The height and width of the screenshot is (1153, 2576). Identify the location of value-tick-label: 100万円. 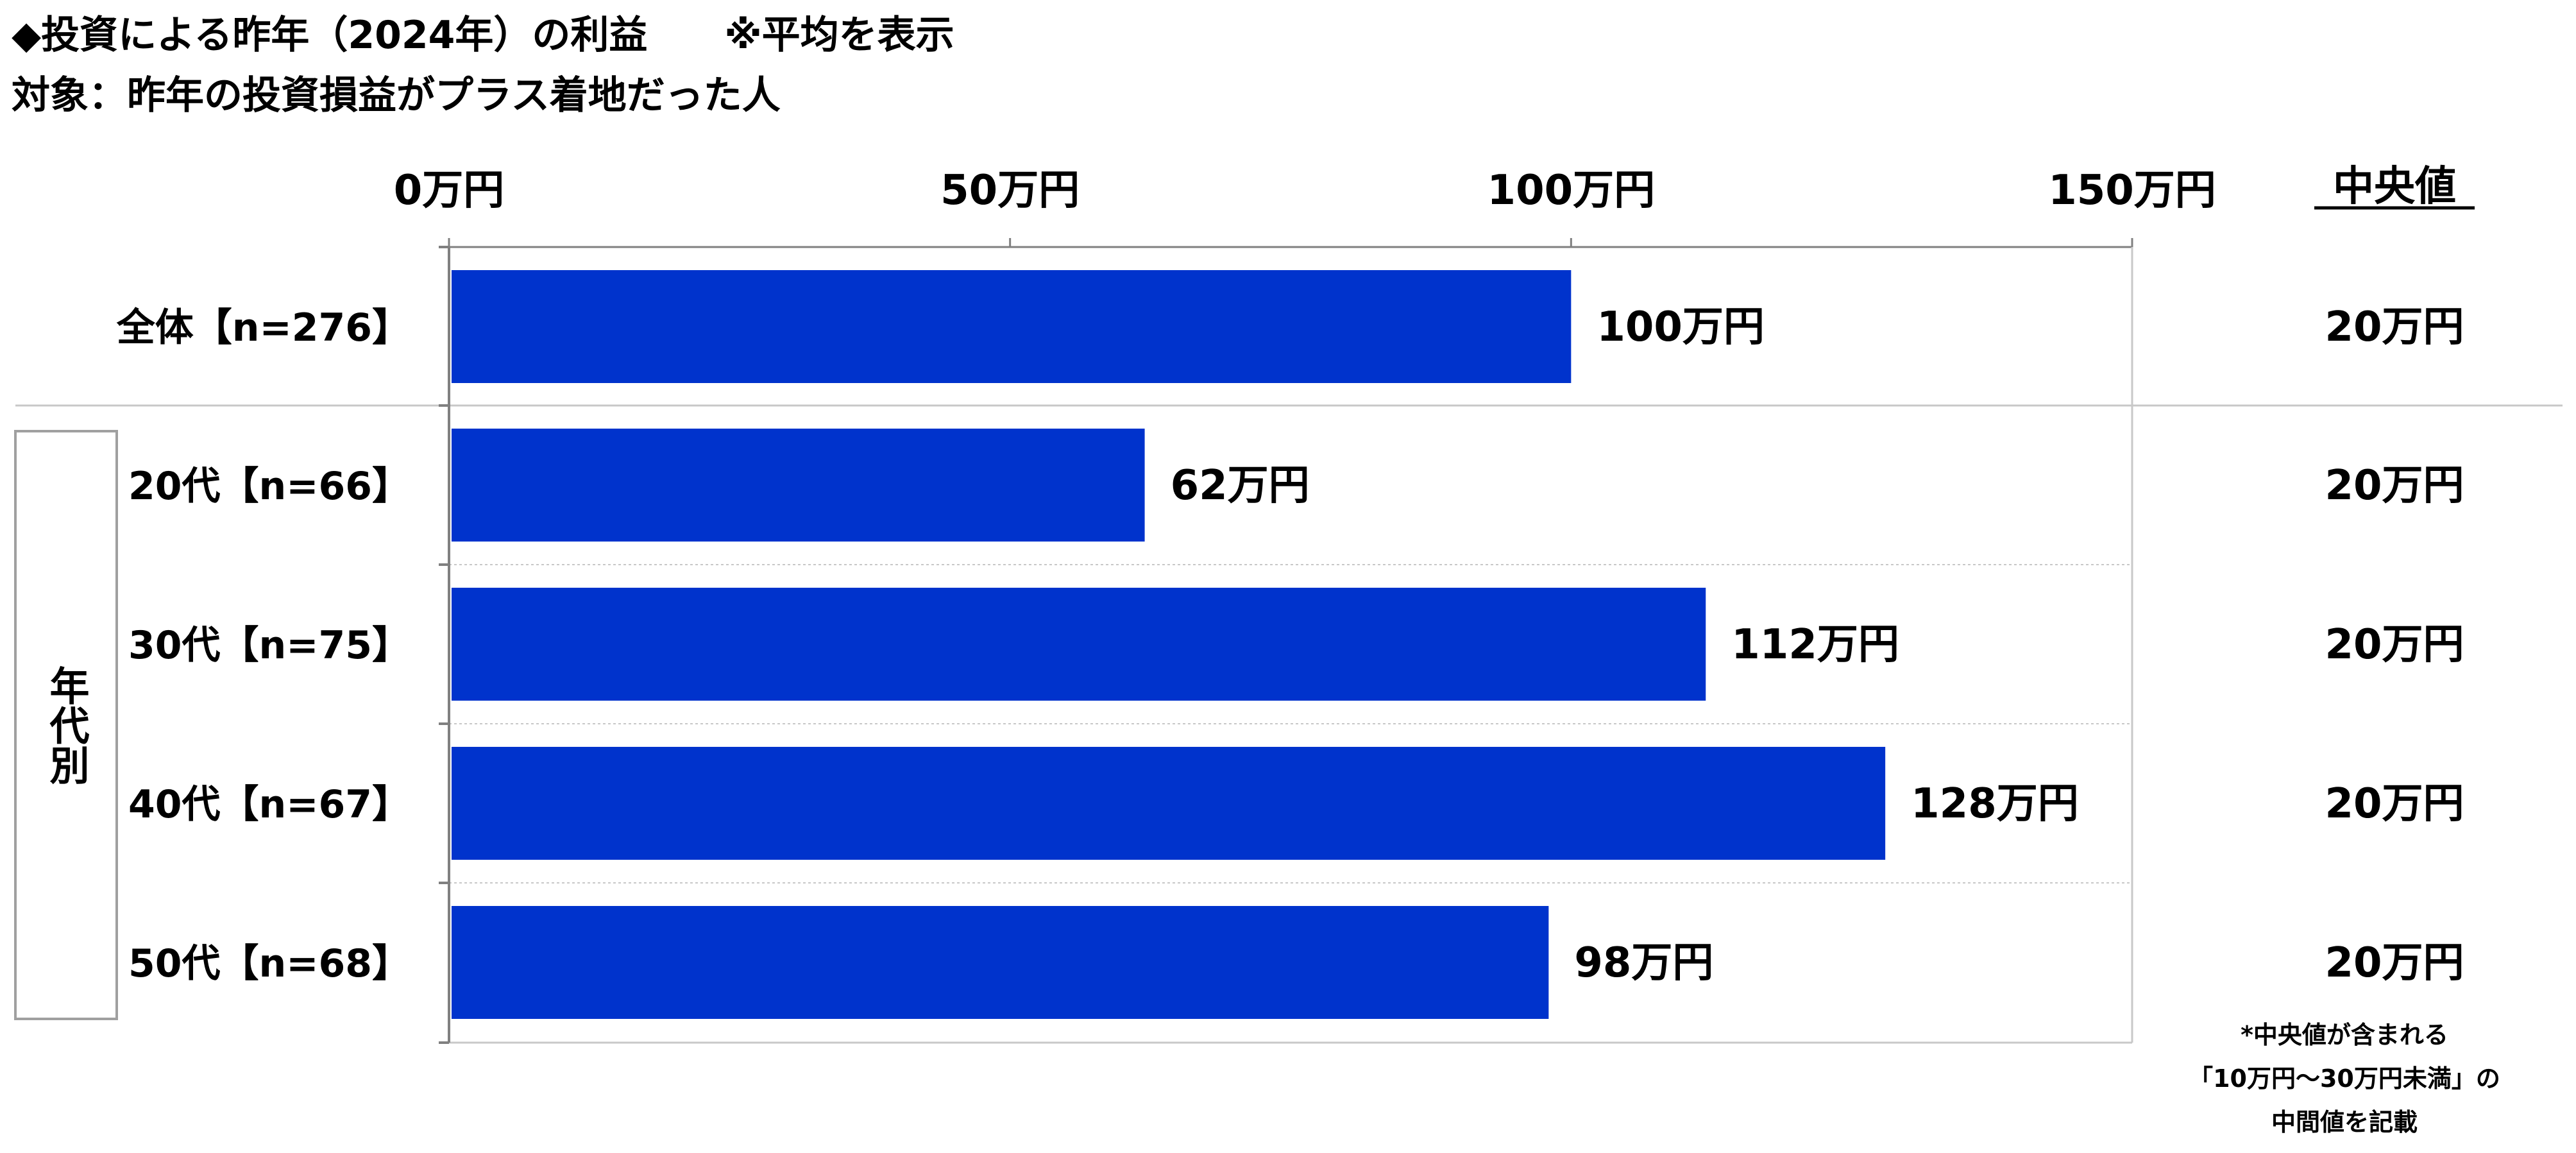
(1571, 190).